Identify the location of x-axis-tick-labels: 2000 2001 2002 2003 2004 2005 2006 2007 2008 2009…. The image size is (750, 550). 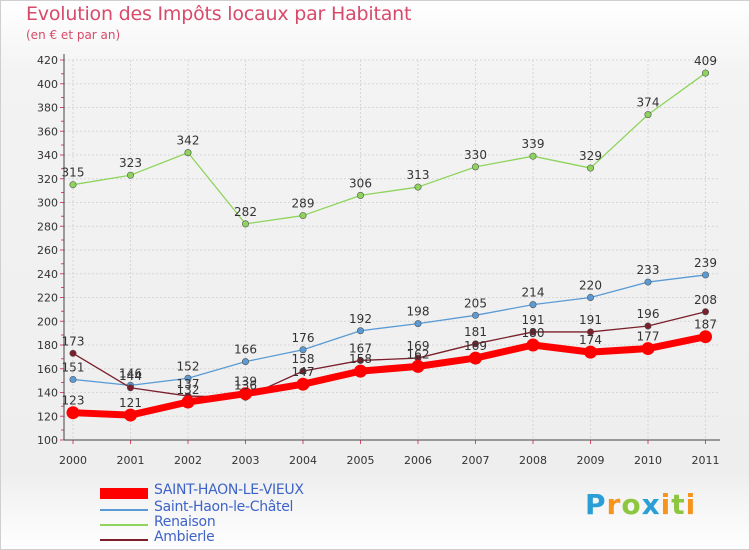
(389, 460).